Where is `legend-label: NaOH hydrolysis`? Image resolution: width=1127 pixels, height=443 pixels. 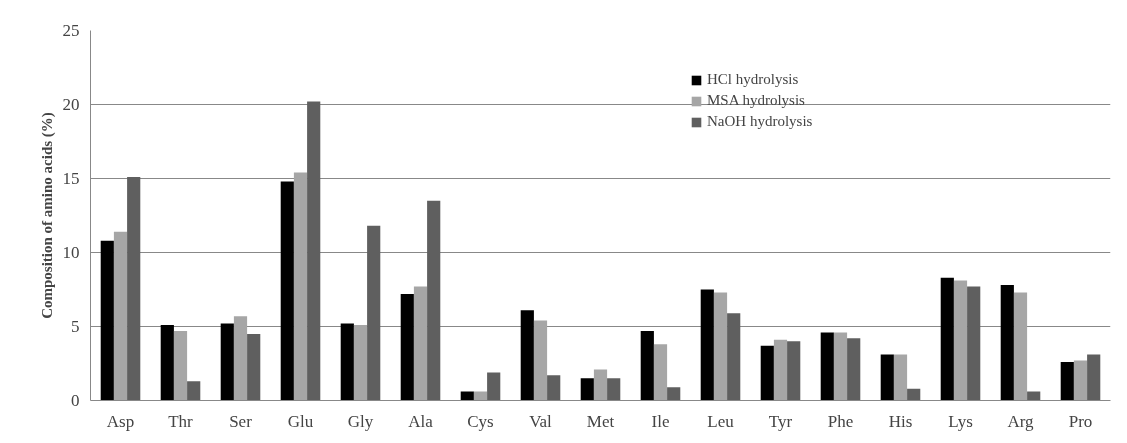 legend-label: NaOH hydrolysis is located at coordinates (760, 121).